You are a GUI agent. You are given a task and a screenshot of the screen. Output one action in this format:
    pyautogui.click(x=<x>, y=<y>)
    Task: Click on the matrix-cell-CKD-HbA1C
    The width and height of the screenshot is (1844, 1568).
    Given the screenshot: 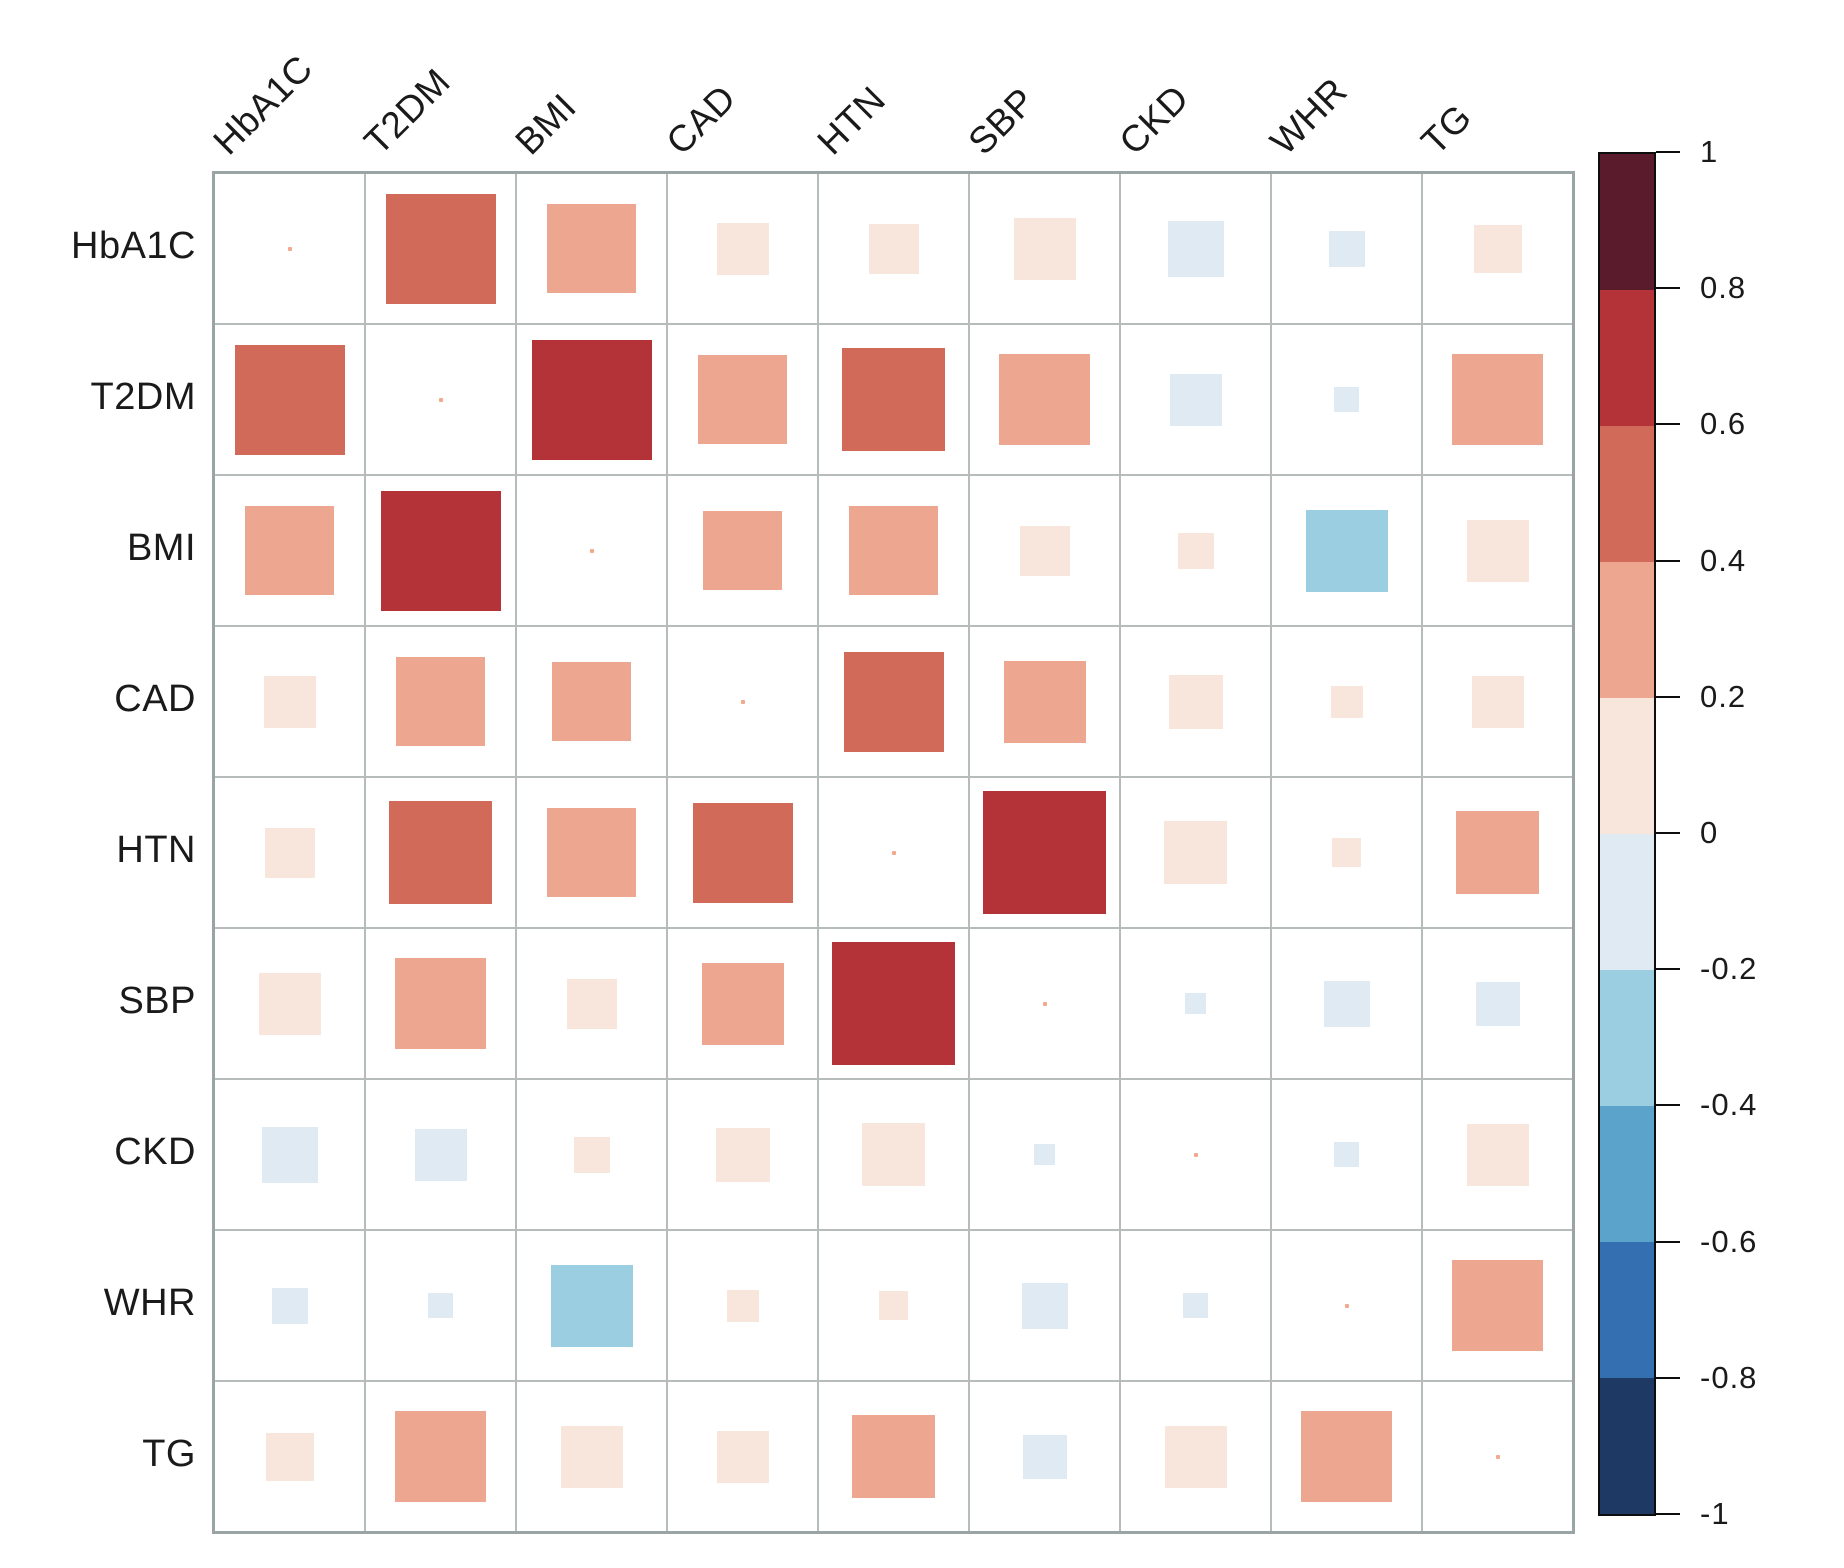 What is the action you would take?
    pyautogui.click(x=289, y=1154)
    